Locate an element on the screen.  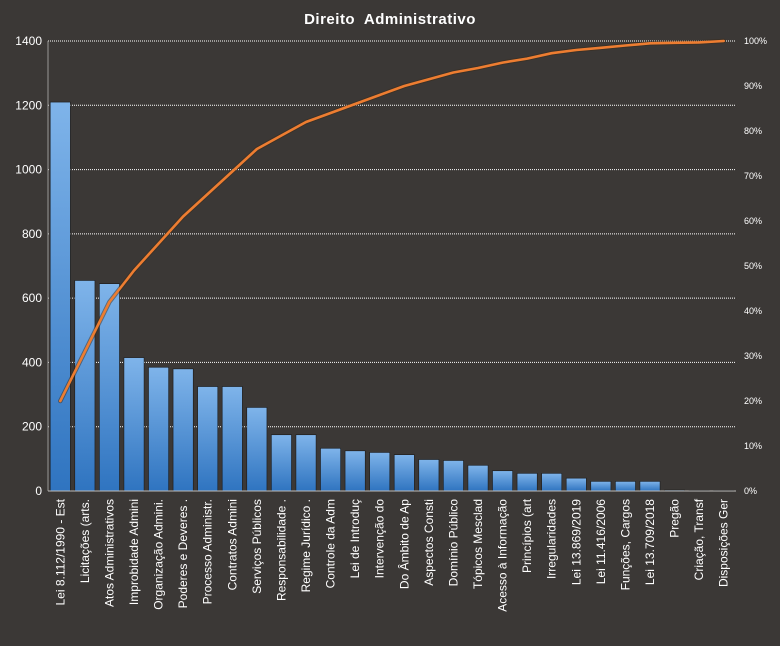
x-tick-label: Irregularidades is located at coordinates (552, 539).